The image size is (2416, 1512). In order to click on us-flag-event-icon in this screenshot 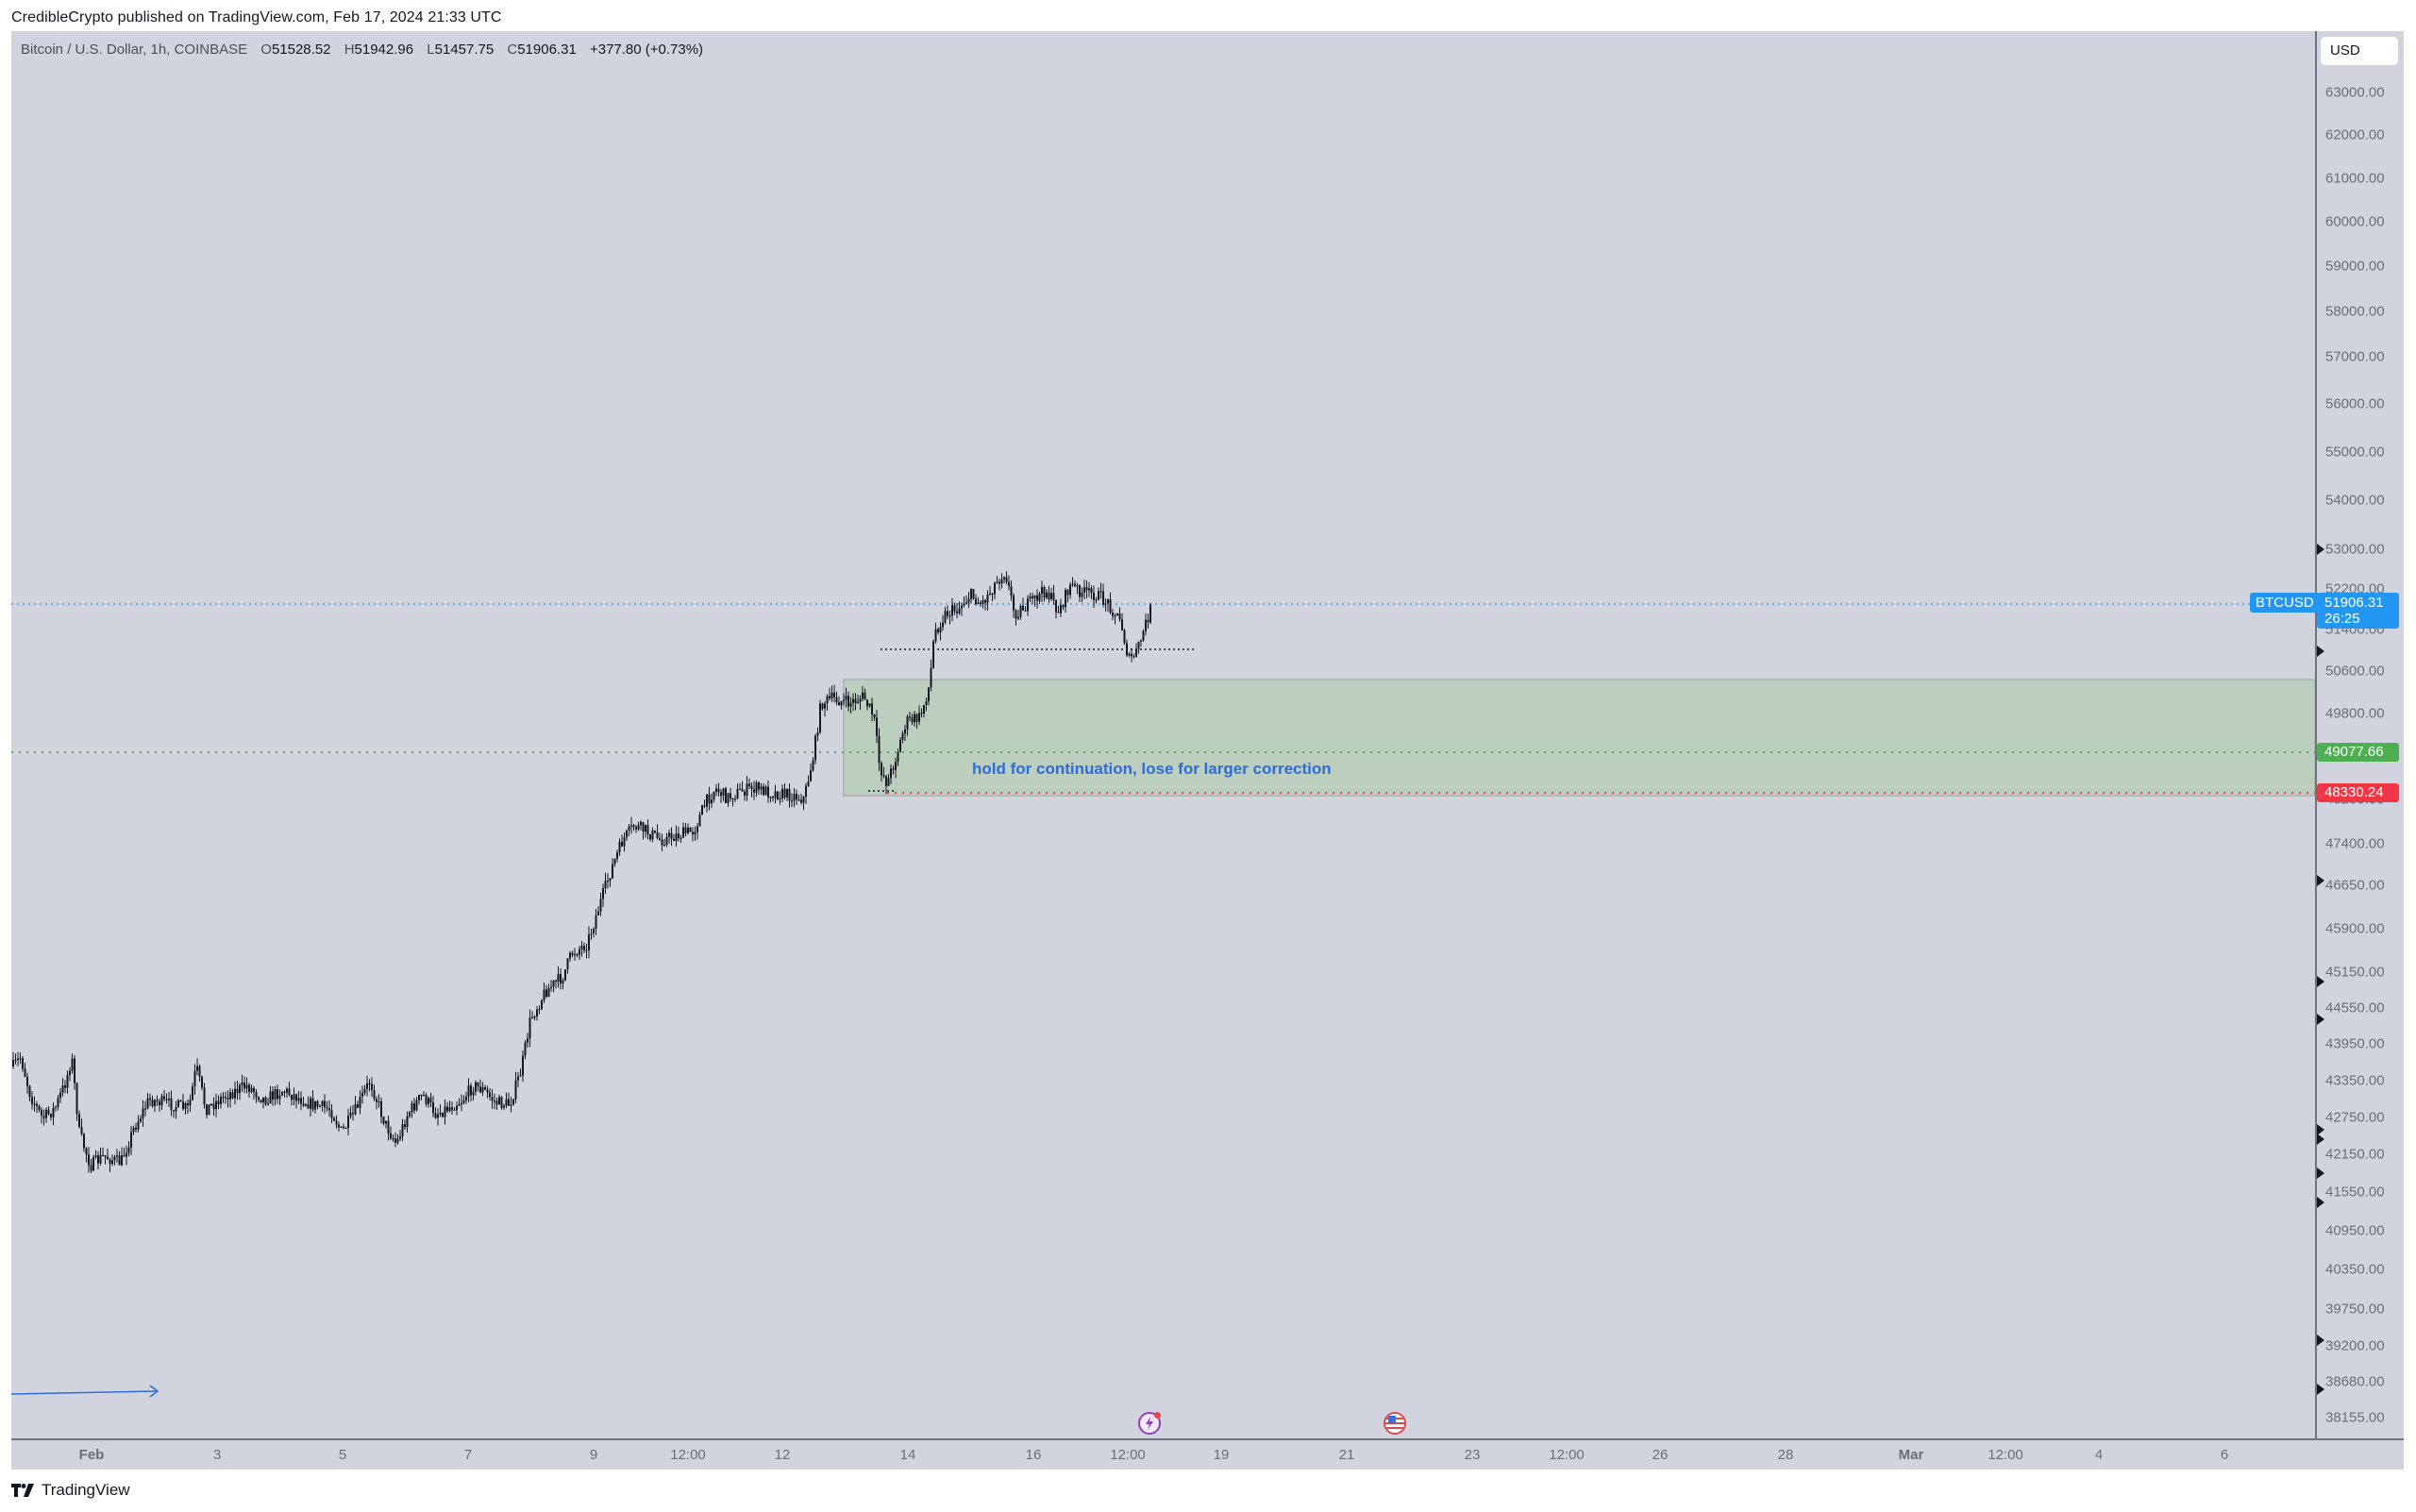, I will do `click(1395, 1423)`.